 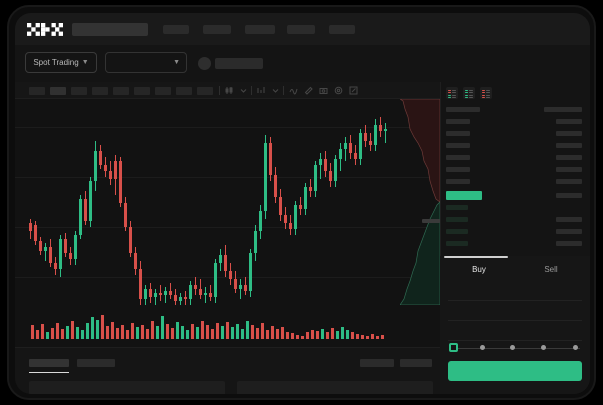 I want to click on search-input, so click(x=110, y=29).